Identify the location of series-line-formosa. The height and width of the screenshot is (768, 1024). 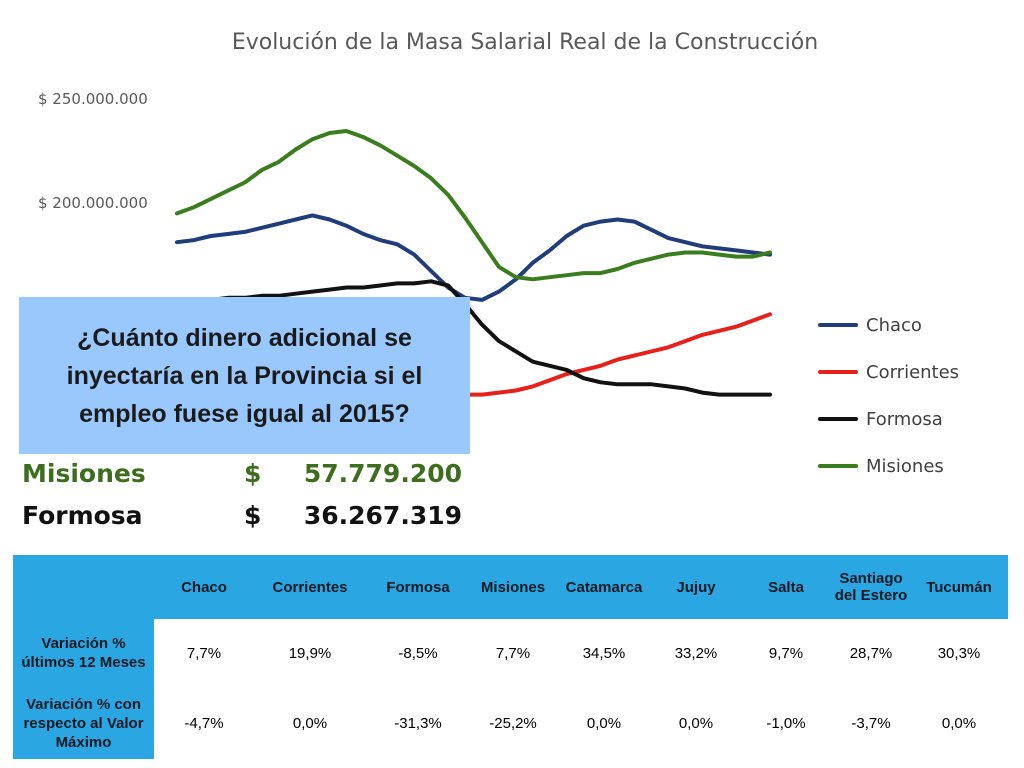
(473, 338).